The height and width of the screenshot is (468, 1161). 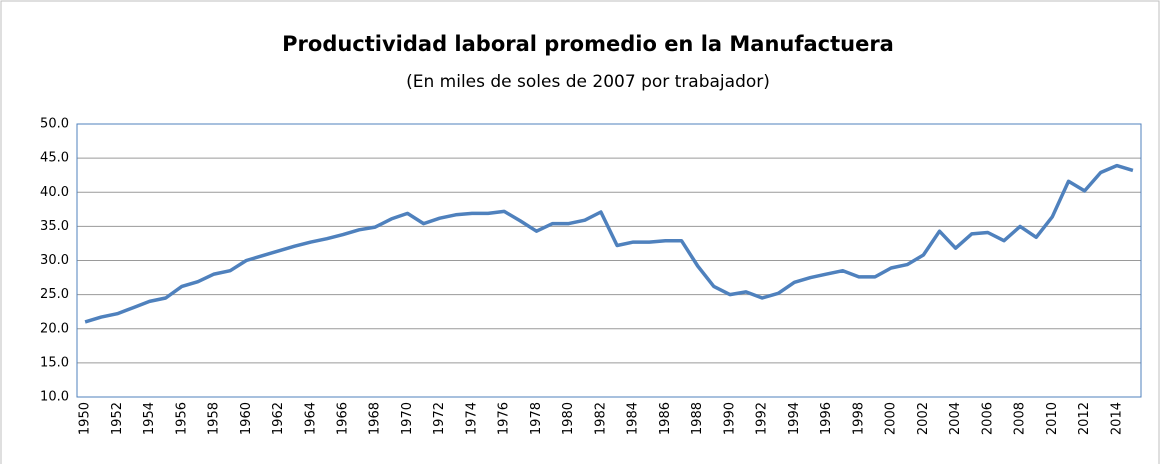 What do you see at coordinates (568, 418) in the screenshot?
I see `x-tick-label: 1980` at bounding box center [568, 418].